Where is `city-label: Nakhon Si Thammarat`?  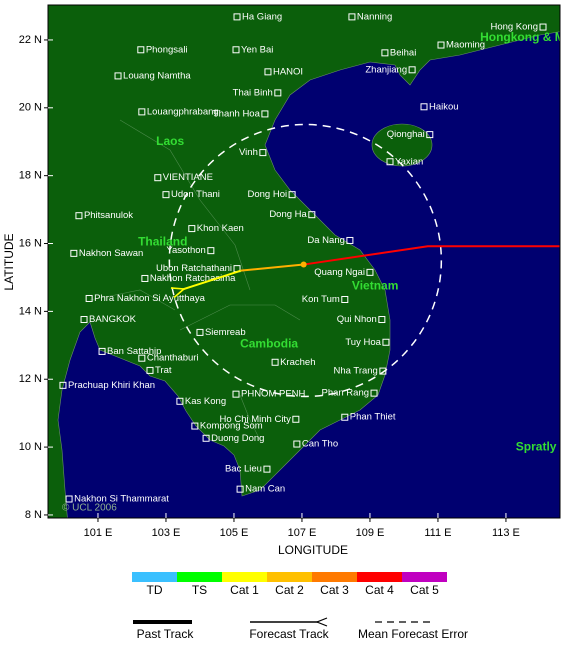
city-label: Nakhon Si Thammarat is located at coordinates (121, 499).